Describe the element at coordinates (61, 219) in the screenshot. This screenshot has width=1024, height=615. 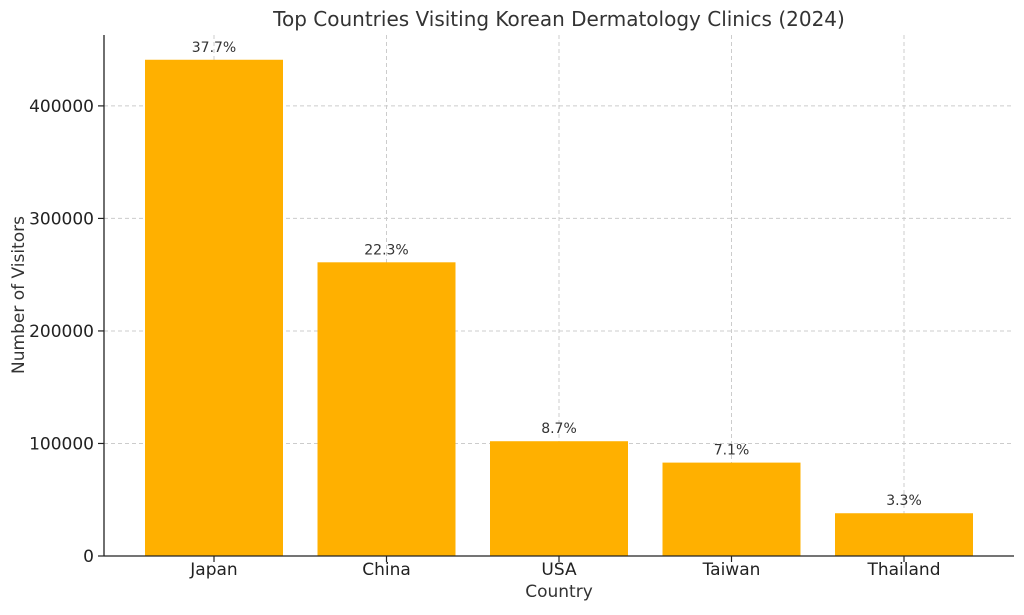
I see `y-tick-label: 300000` at that location.